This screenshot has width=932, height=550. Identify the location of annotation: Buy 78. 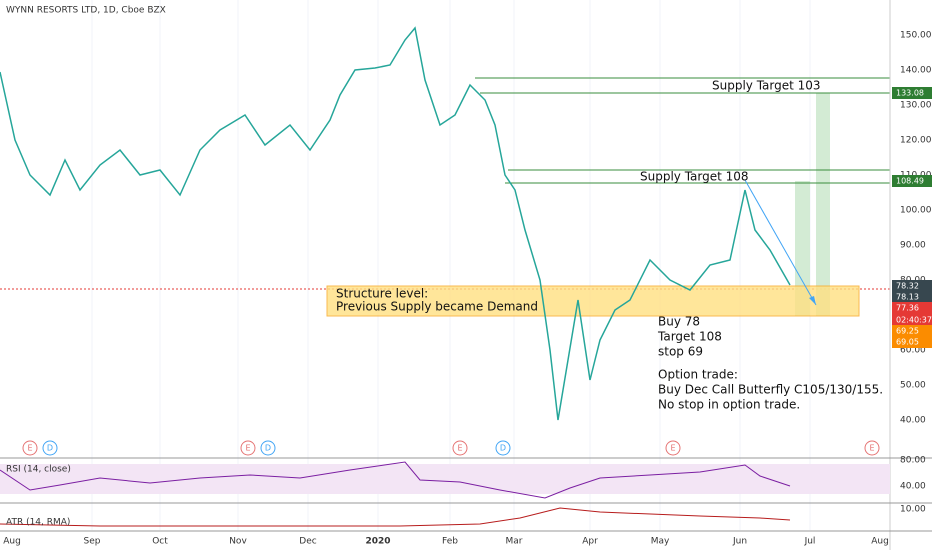
(679, 322).